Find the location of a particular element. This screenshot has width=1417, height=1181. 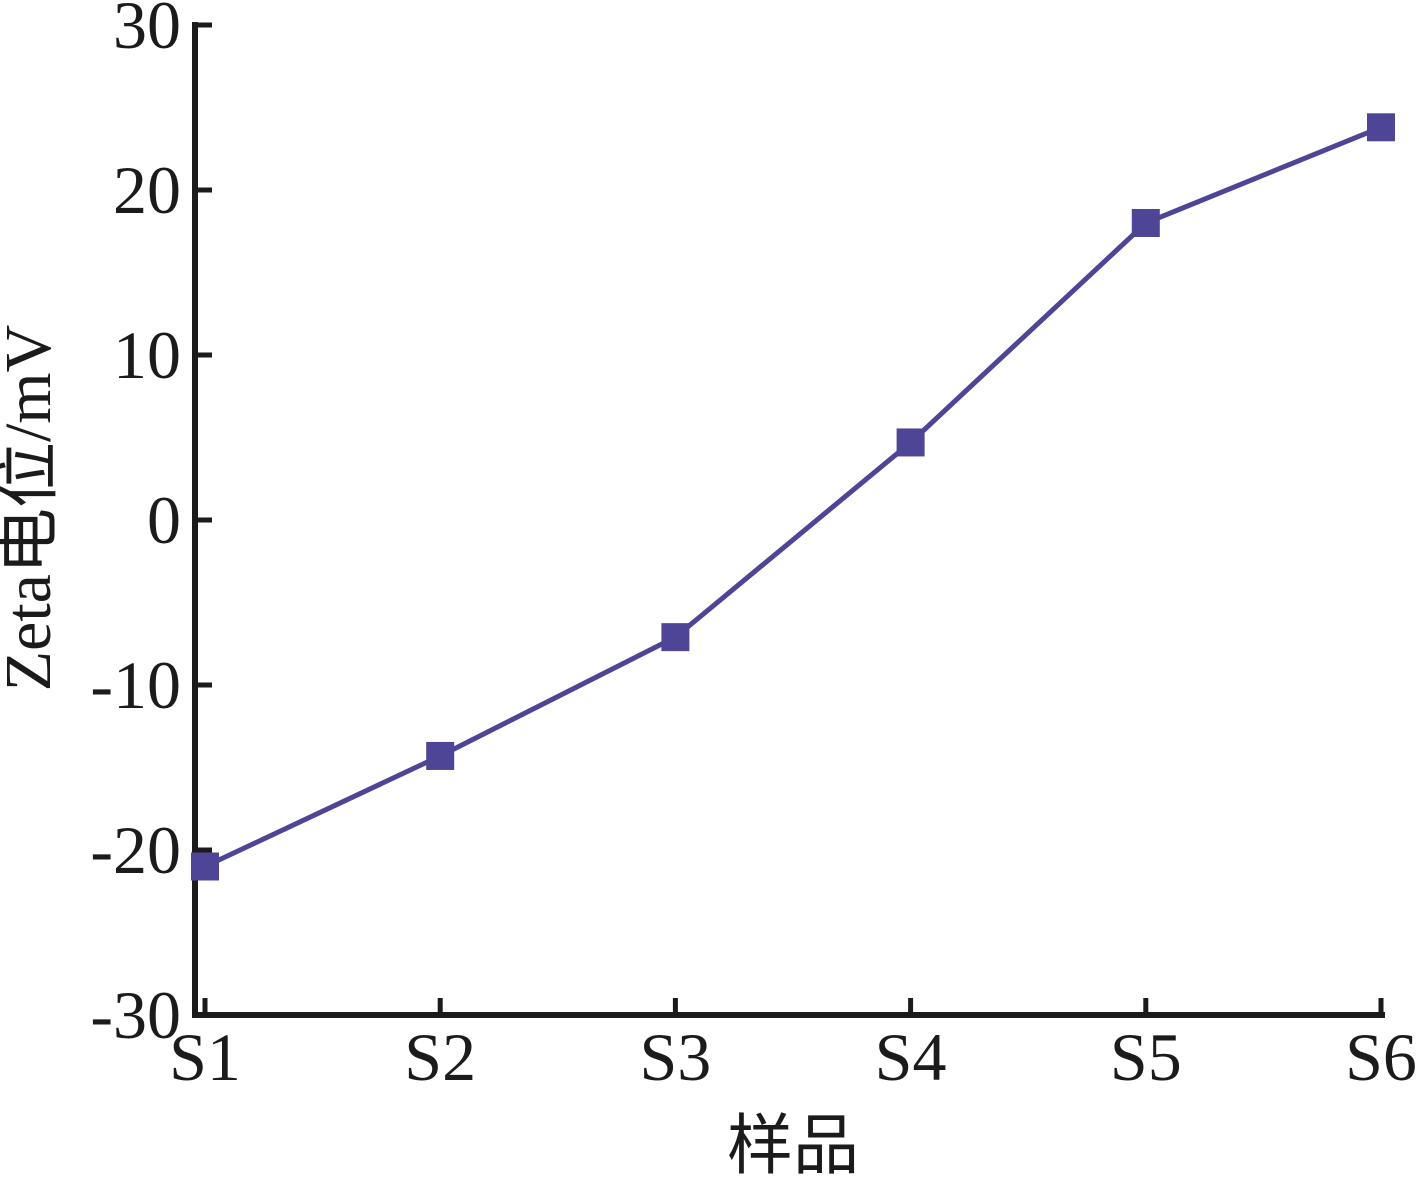

x-tick-label-S3: S3 is located at coordinates (675, 1057).